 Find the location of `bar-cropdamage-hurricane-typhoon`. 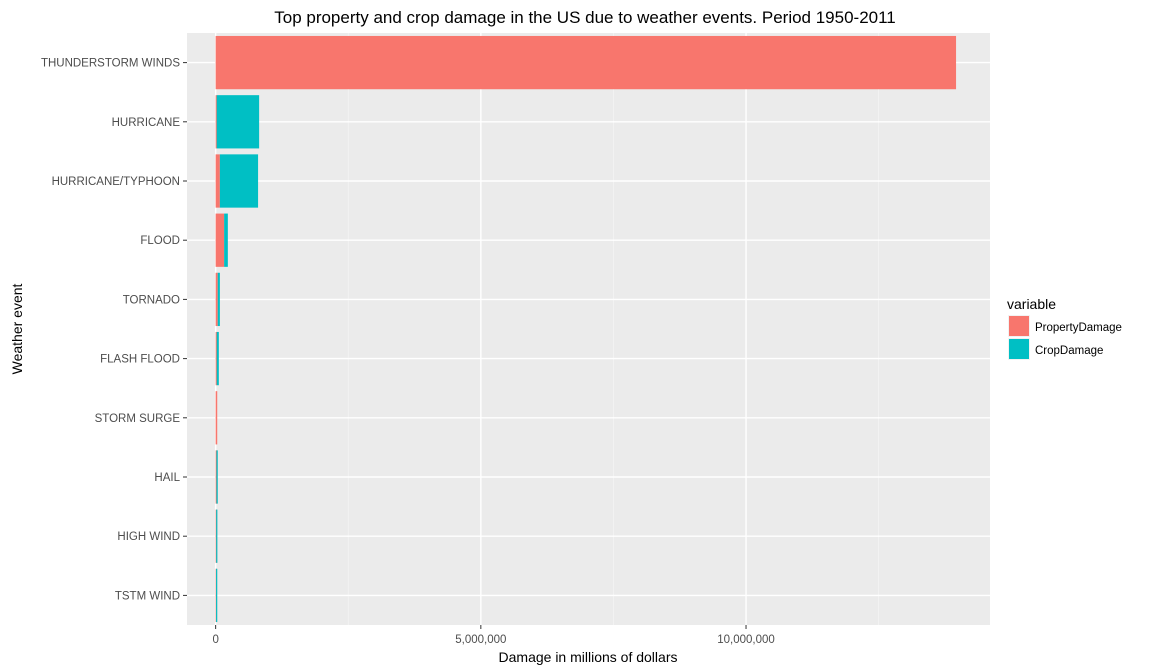

bar-cropdamage-hurricane-typhoon is located at coordinates (239, 181).